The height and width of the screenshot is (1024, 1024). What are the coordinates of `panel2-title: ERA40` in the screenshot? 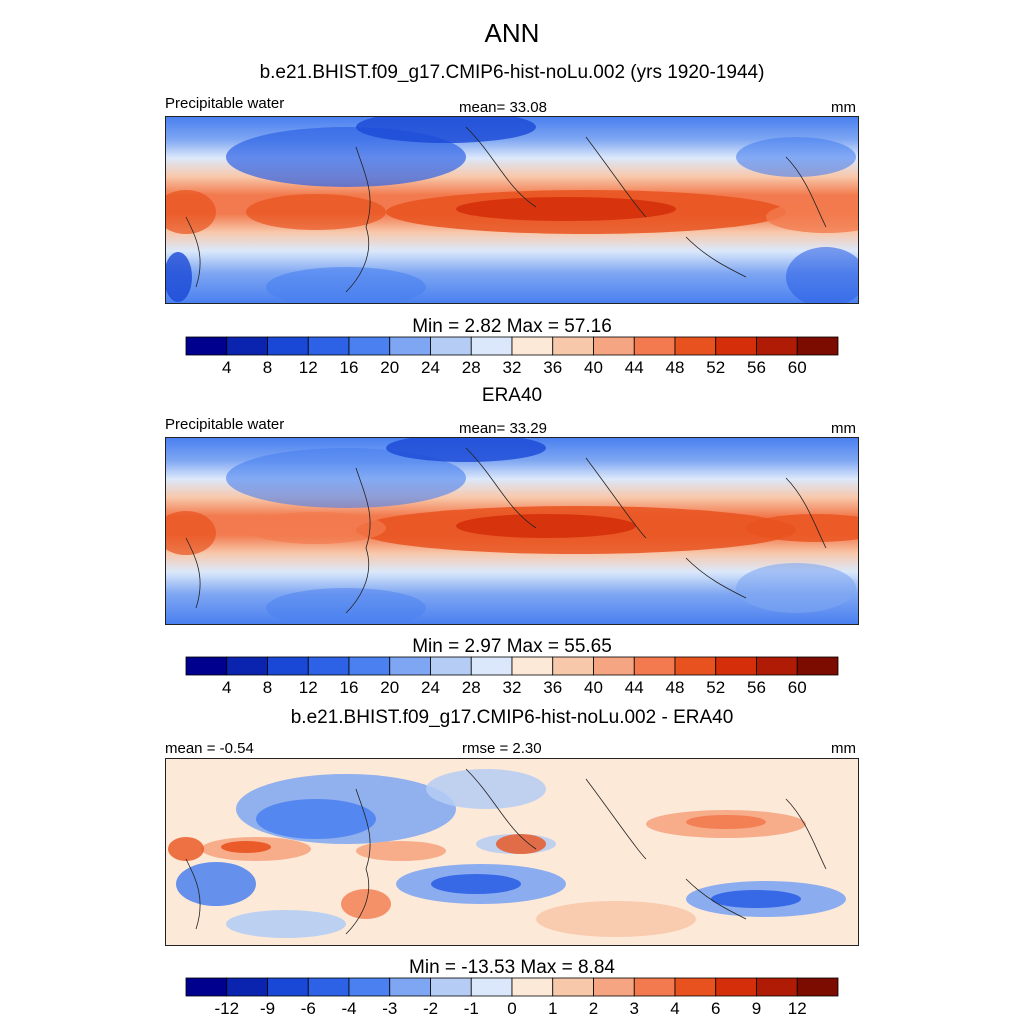 It's located at (512, 395).